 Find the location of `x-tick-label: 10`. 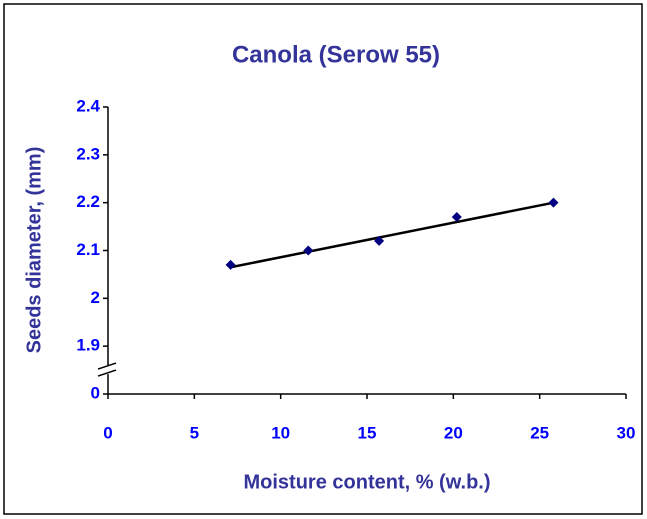

x-tick-label: 10 is located at coordinates (280, 432).